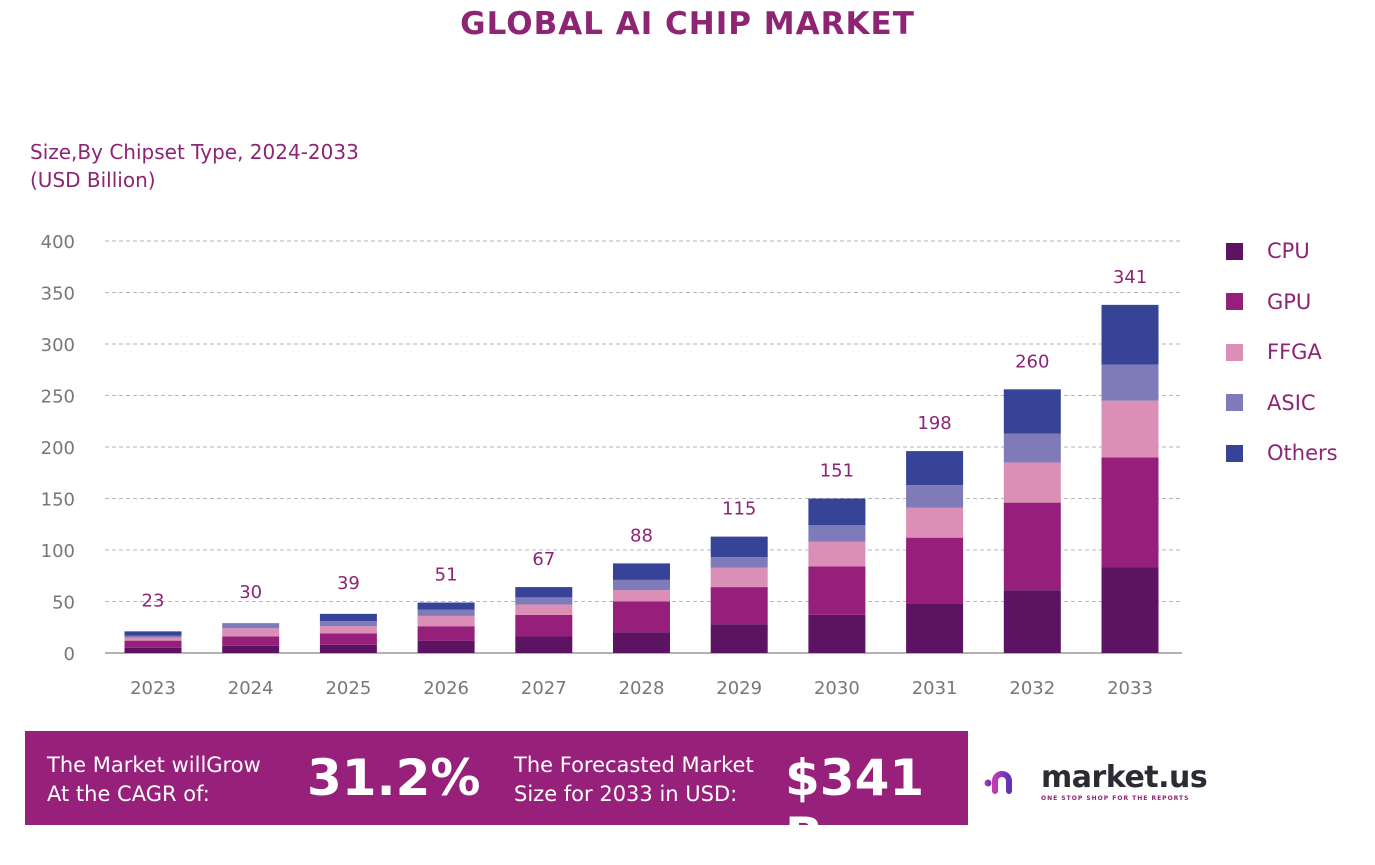 Image resolution: width=1375 pixels, height=865 pixels. Describe the element at coordinates (855, 807) in the screenshot. I see `forecast-value: $341 B` at that location.